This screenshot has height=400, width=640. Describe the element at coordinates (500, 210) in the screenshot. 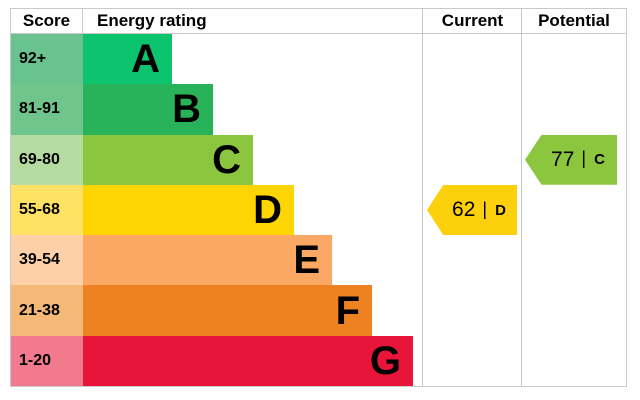

I see `current-rating-band: D` at that location.